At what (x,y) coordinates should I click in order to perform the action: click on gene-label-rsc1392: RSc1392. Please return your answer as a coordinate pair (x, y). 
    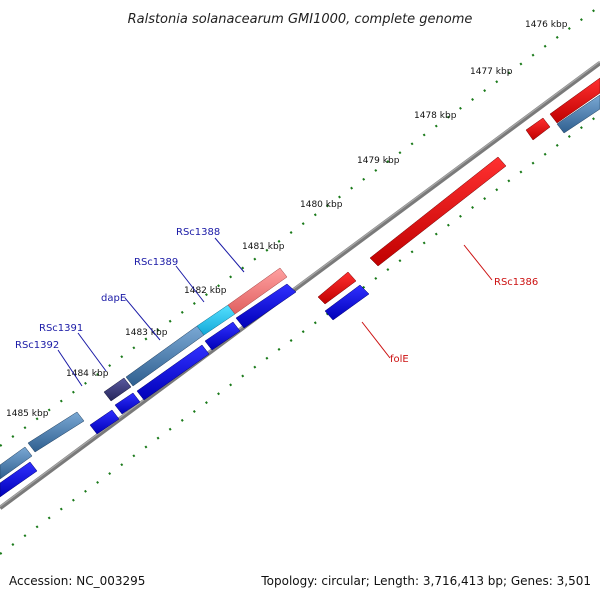
    Looking at the image, I should click on (37, 345).